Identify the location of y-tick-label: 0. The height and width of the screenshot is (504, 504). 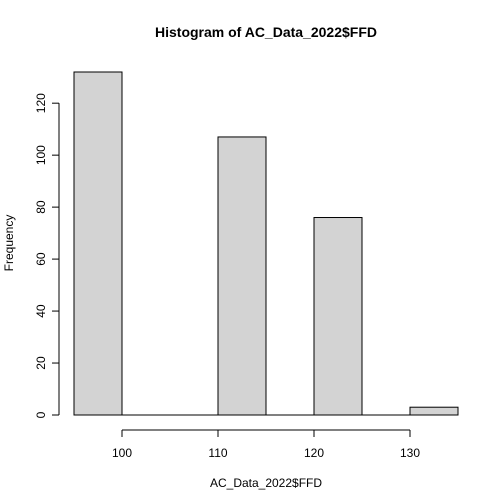
(41, 414).